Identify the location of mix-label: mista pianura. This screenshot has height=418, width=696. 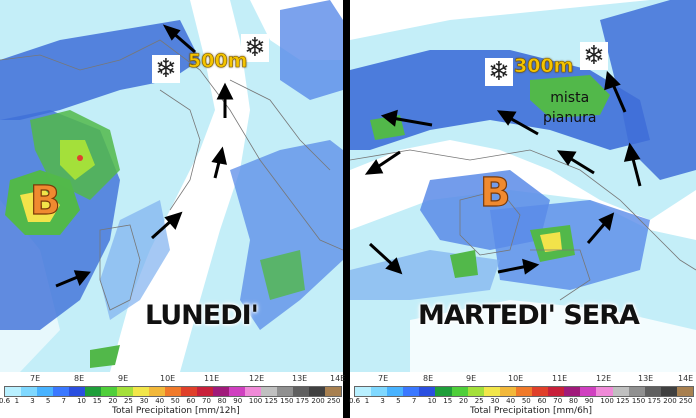
(569, 108).